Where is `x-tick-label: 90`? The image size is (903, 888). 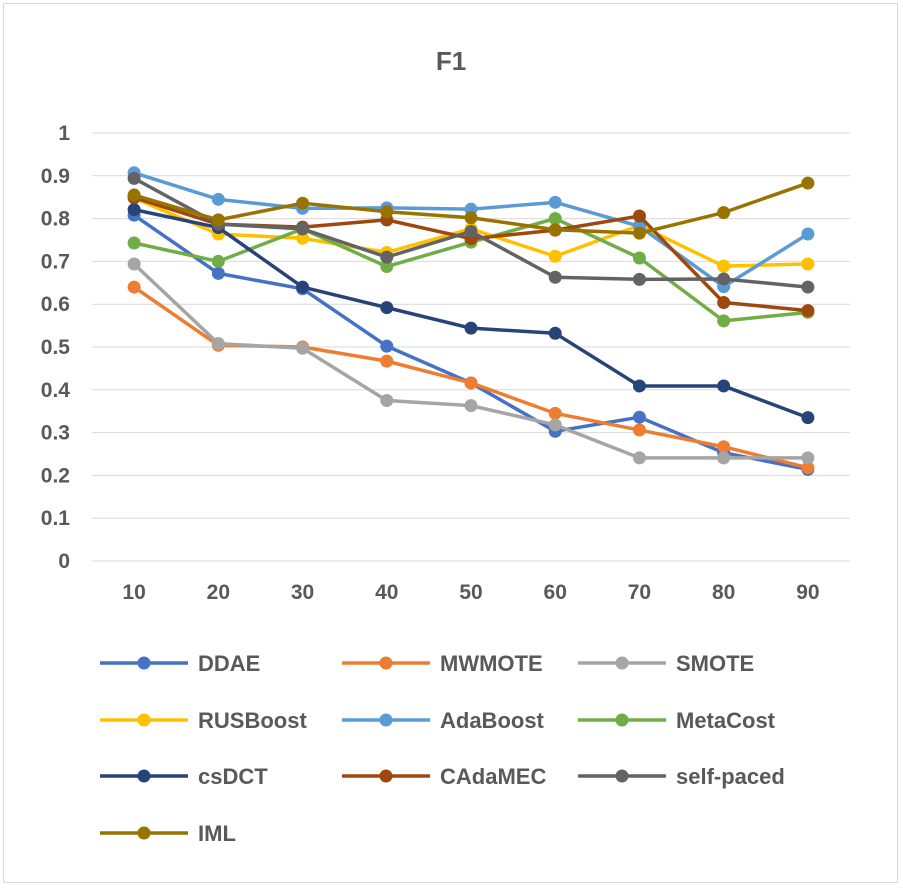 x-tick-label: 90 is located at coordinates (807, 592).